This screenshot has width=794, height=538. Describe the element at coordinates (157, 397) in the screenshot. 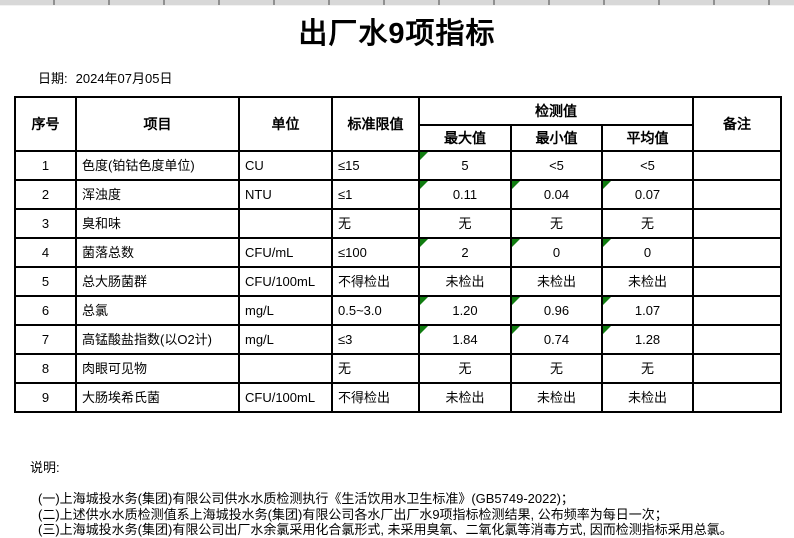

I see `cell-item: 大肠埃希氏菌` at that location.